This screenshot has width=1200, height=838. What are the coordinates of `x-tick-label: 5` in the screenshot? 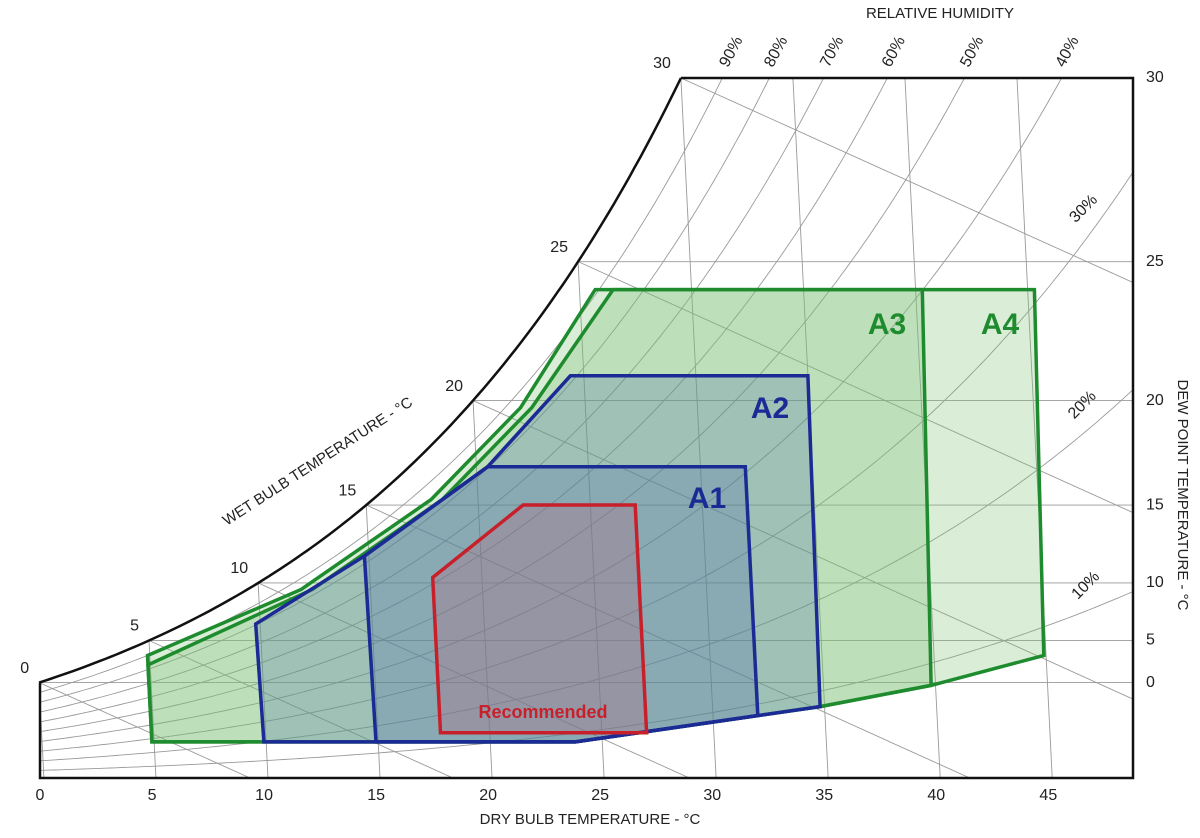 It's located at (152, 795).